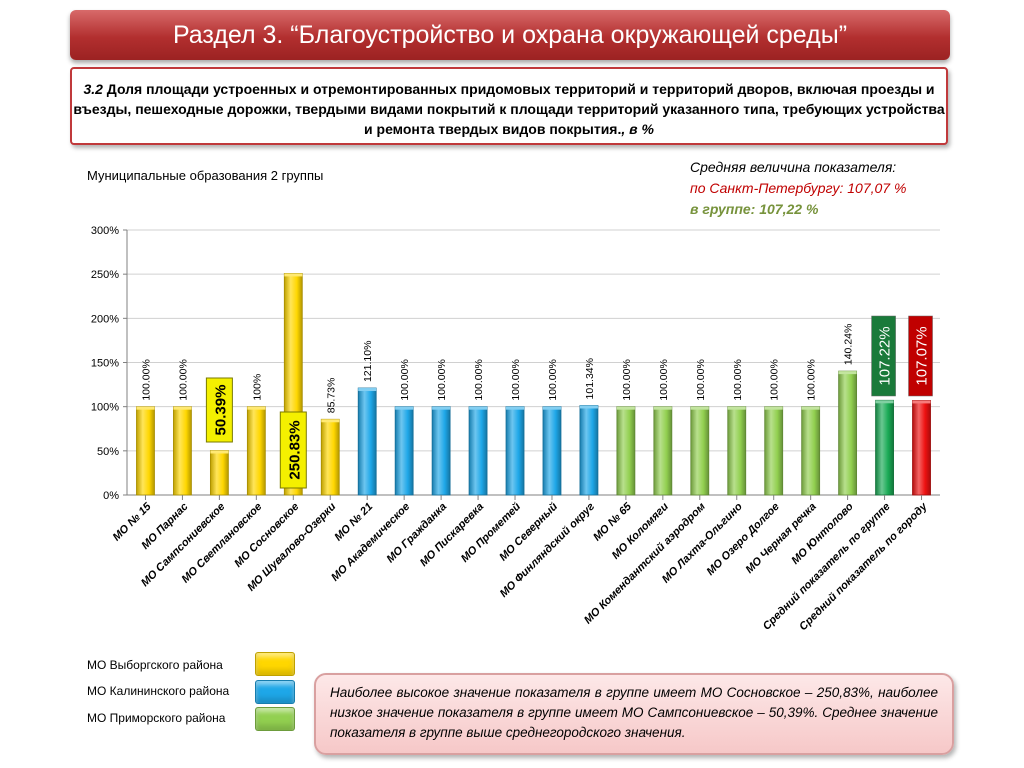  What do you see at coordinates (155, 665) in the screenshot?
I see `legend-label-vyborg: МО Выборгского района` at bounding box center [155, 665].